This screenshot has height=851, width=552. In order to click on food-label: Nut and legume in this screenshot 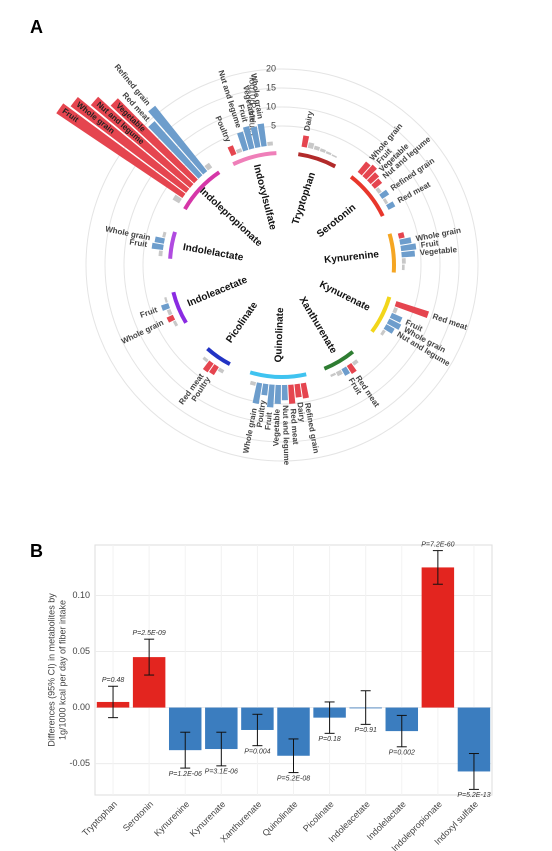, I will do `click(286, 435)`.